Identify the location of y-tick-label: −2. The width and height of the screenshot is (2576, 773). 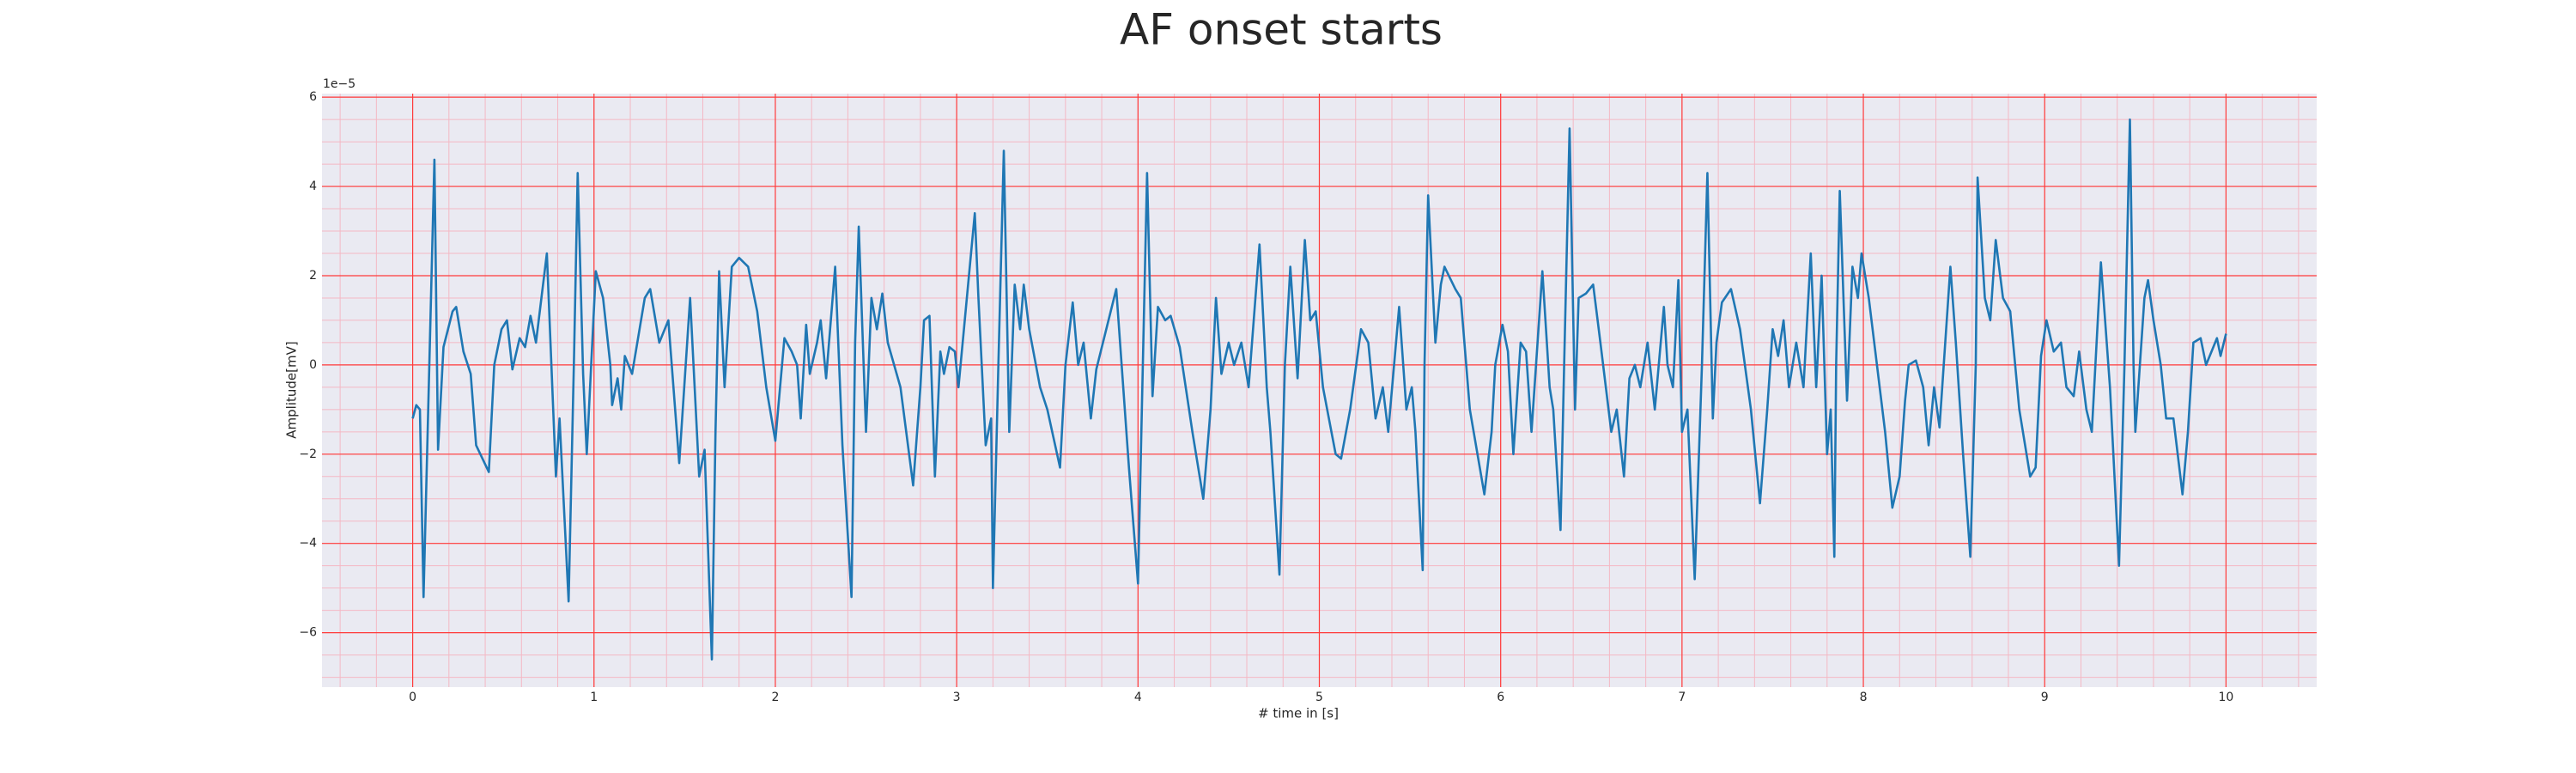
(308, 454).